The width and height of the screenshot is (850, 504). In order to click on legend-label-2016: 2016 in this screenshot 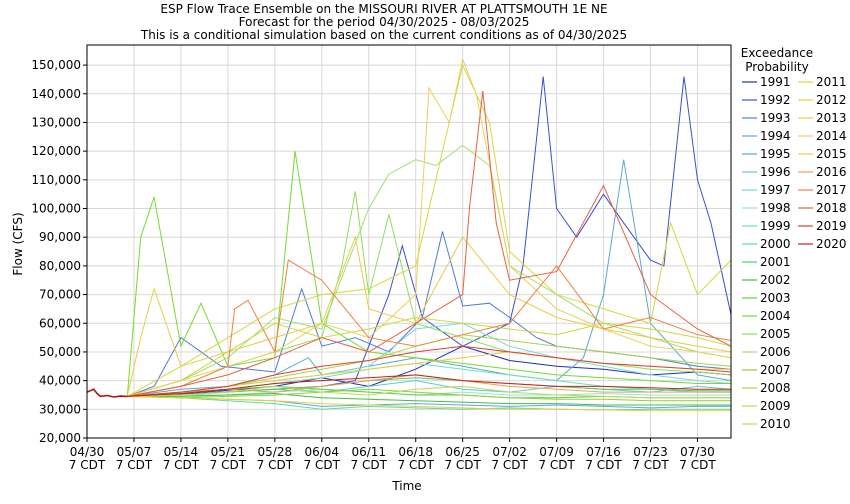, I will do `click(831, 172)`.